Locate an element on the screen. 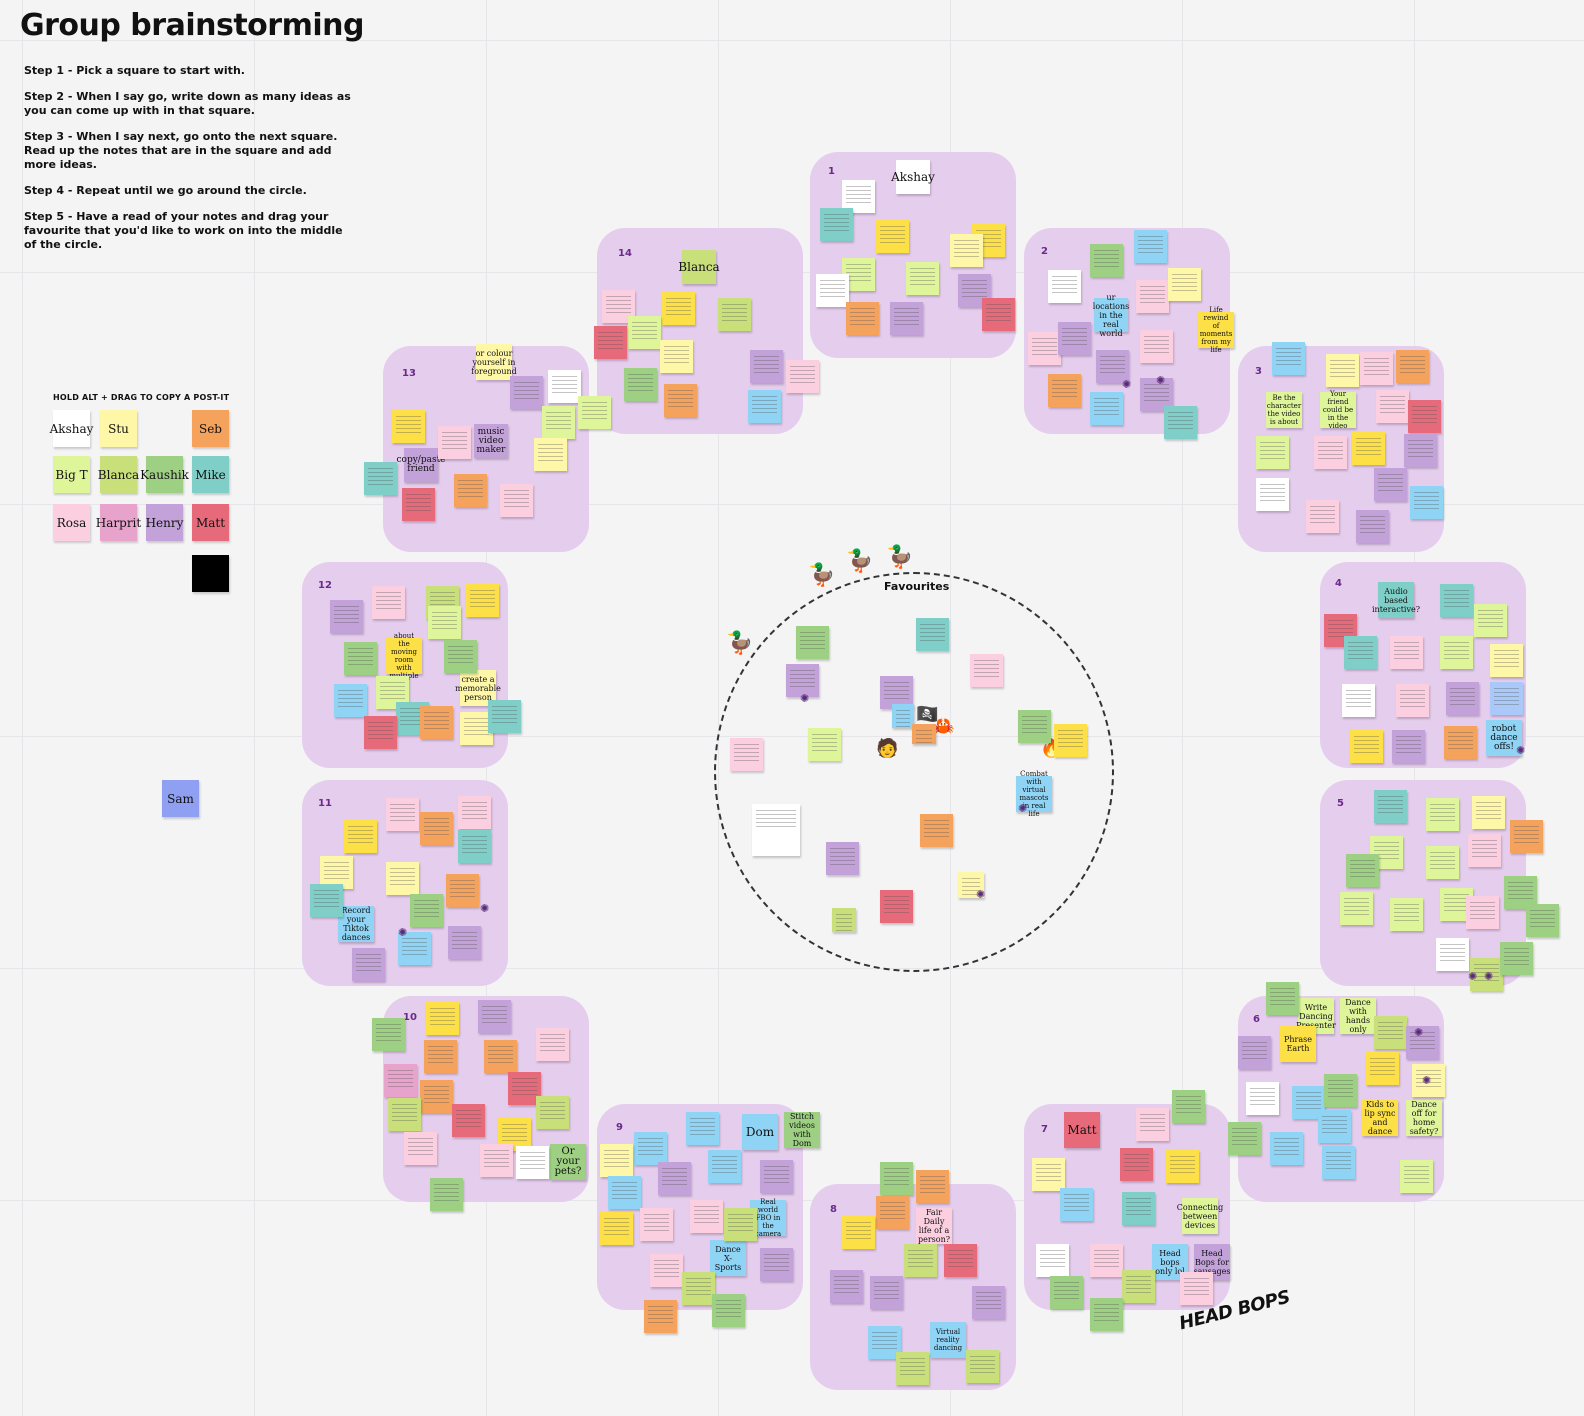 The height and width of the screenshot is (1416, 1584). palette-note-seb: Seb is located at coordinates (210, 428).